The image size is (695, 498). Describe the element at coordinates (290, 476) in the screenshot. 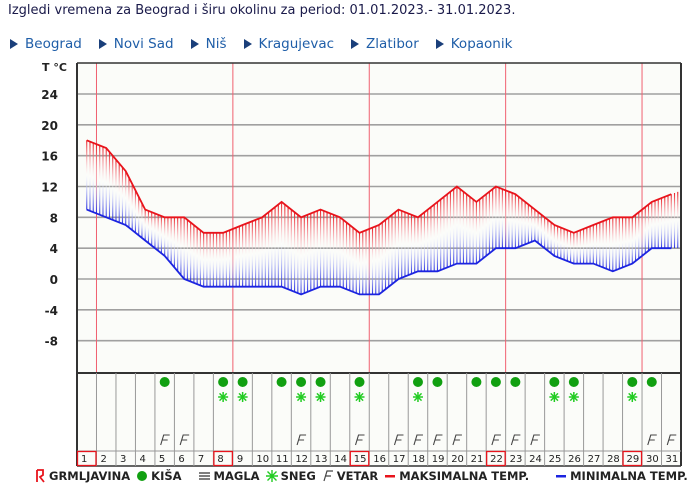

I see `legend-snow: SNEG` at that location.